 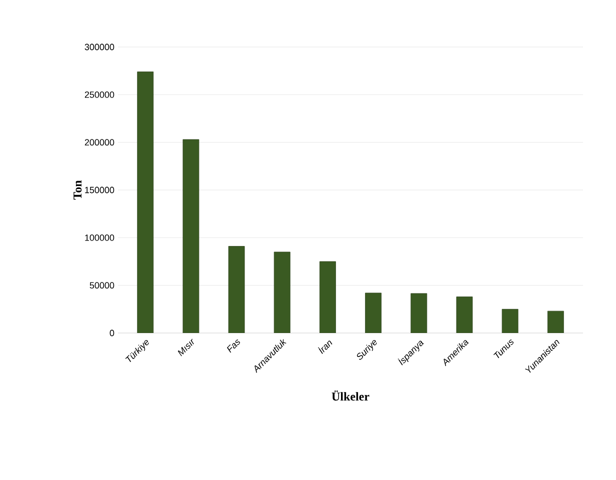 I want to click on x-tick-label: İran, so click(x=325, y=347).